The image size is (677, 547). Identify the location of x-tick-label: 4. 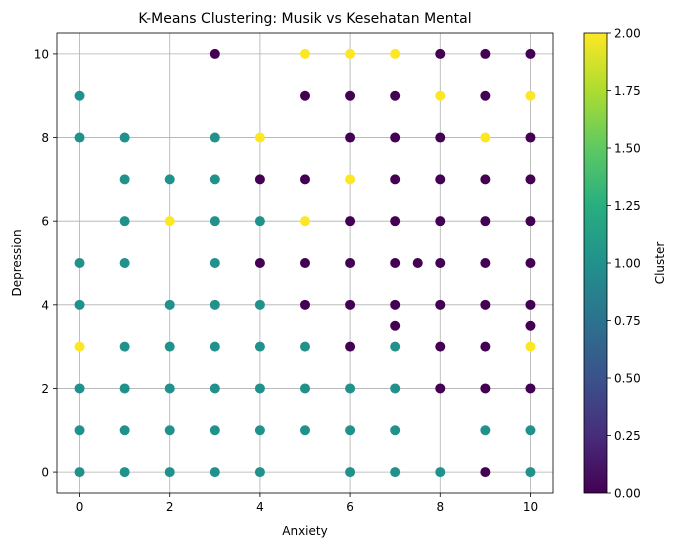
(260, 507).